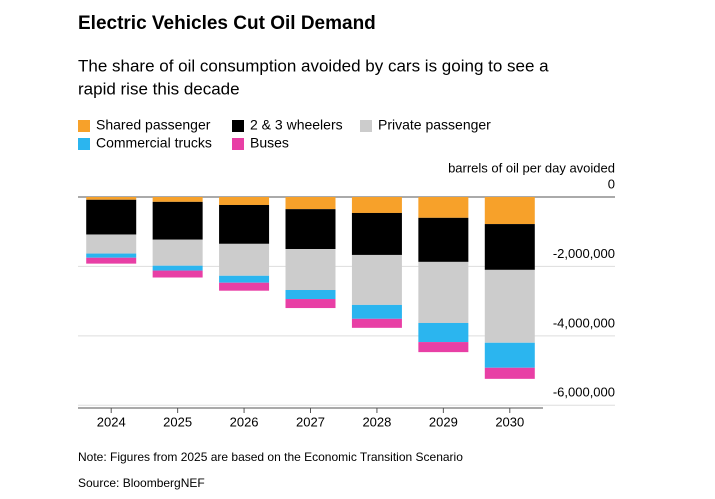 The width and height of the screenshot is (715, 499). Describe the element at coordinates (153, 125) in the screenshot. I see `legend-label: Shared passenger` at that location.